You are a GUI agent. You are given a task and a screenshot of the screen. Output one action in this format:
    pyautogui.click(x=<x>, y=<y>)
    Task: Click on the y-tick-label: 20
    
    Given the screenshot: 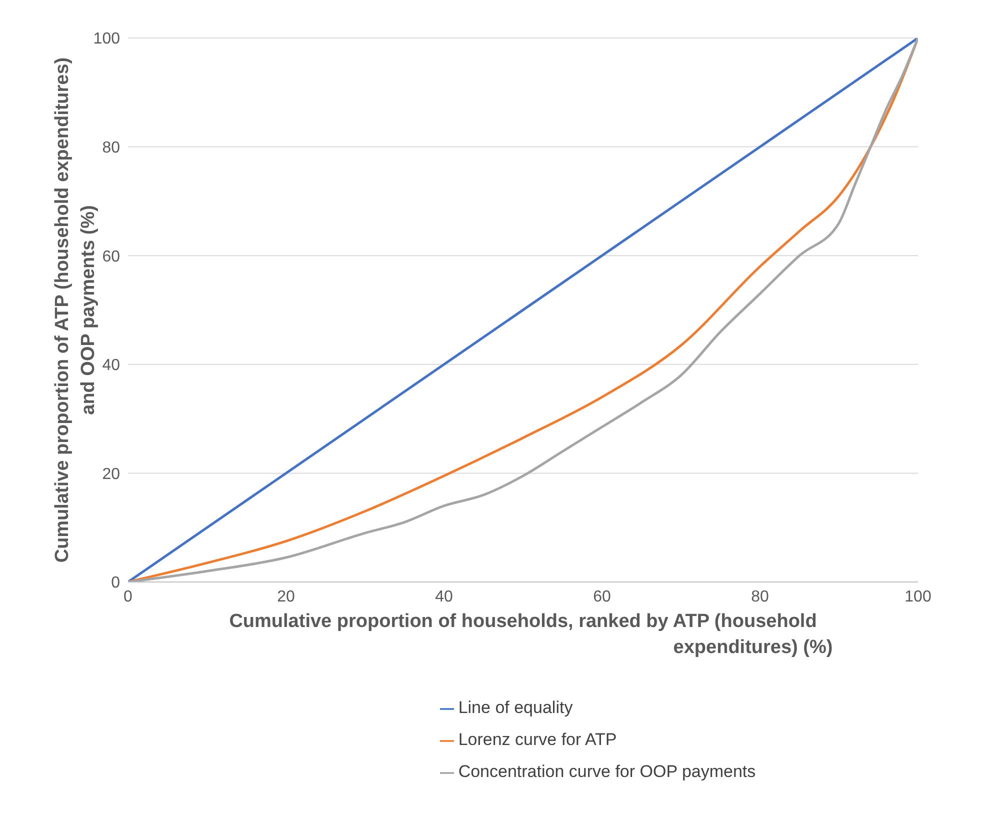 What is the action you would take?
    pyautogui.click(x=111, y=474)
    